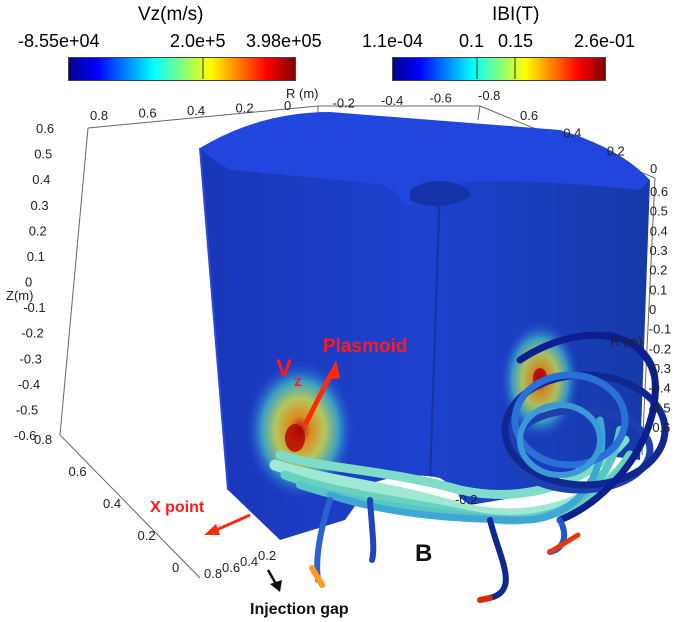 The width and height of the screenshot is (680, 622). I want to click on right-z-axis-tick: -0.4, so click(659, 388).